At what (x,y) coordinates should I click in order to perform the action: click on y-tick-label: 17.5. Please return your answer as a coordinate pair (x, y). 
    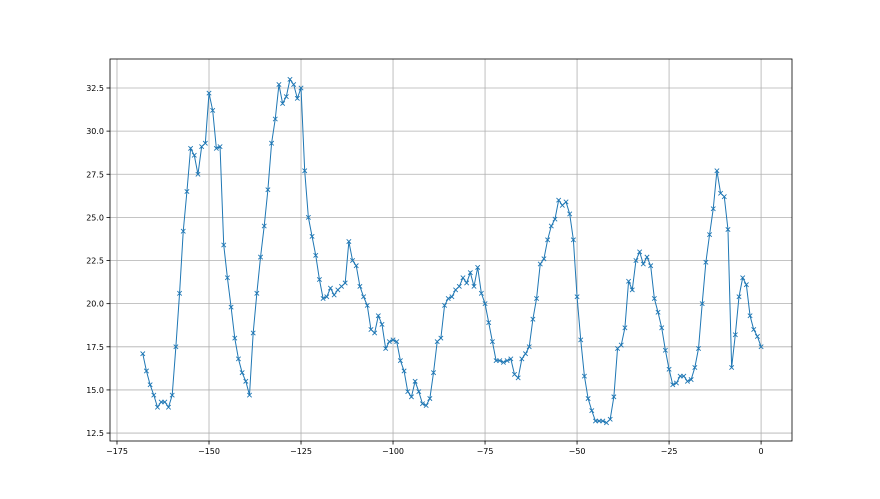
    Looking at the image, I should click on (95, 347).